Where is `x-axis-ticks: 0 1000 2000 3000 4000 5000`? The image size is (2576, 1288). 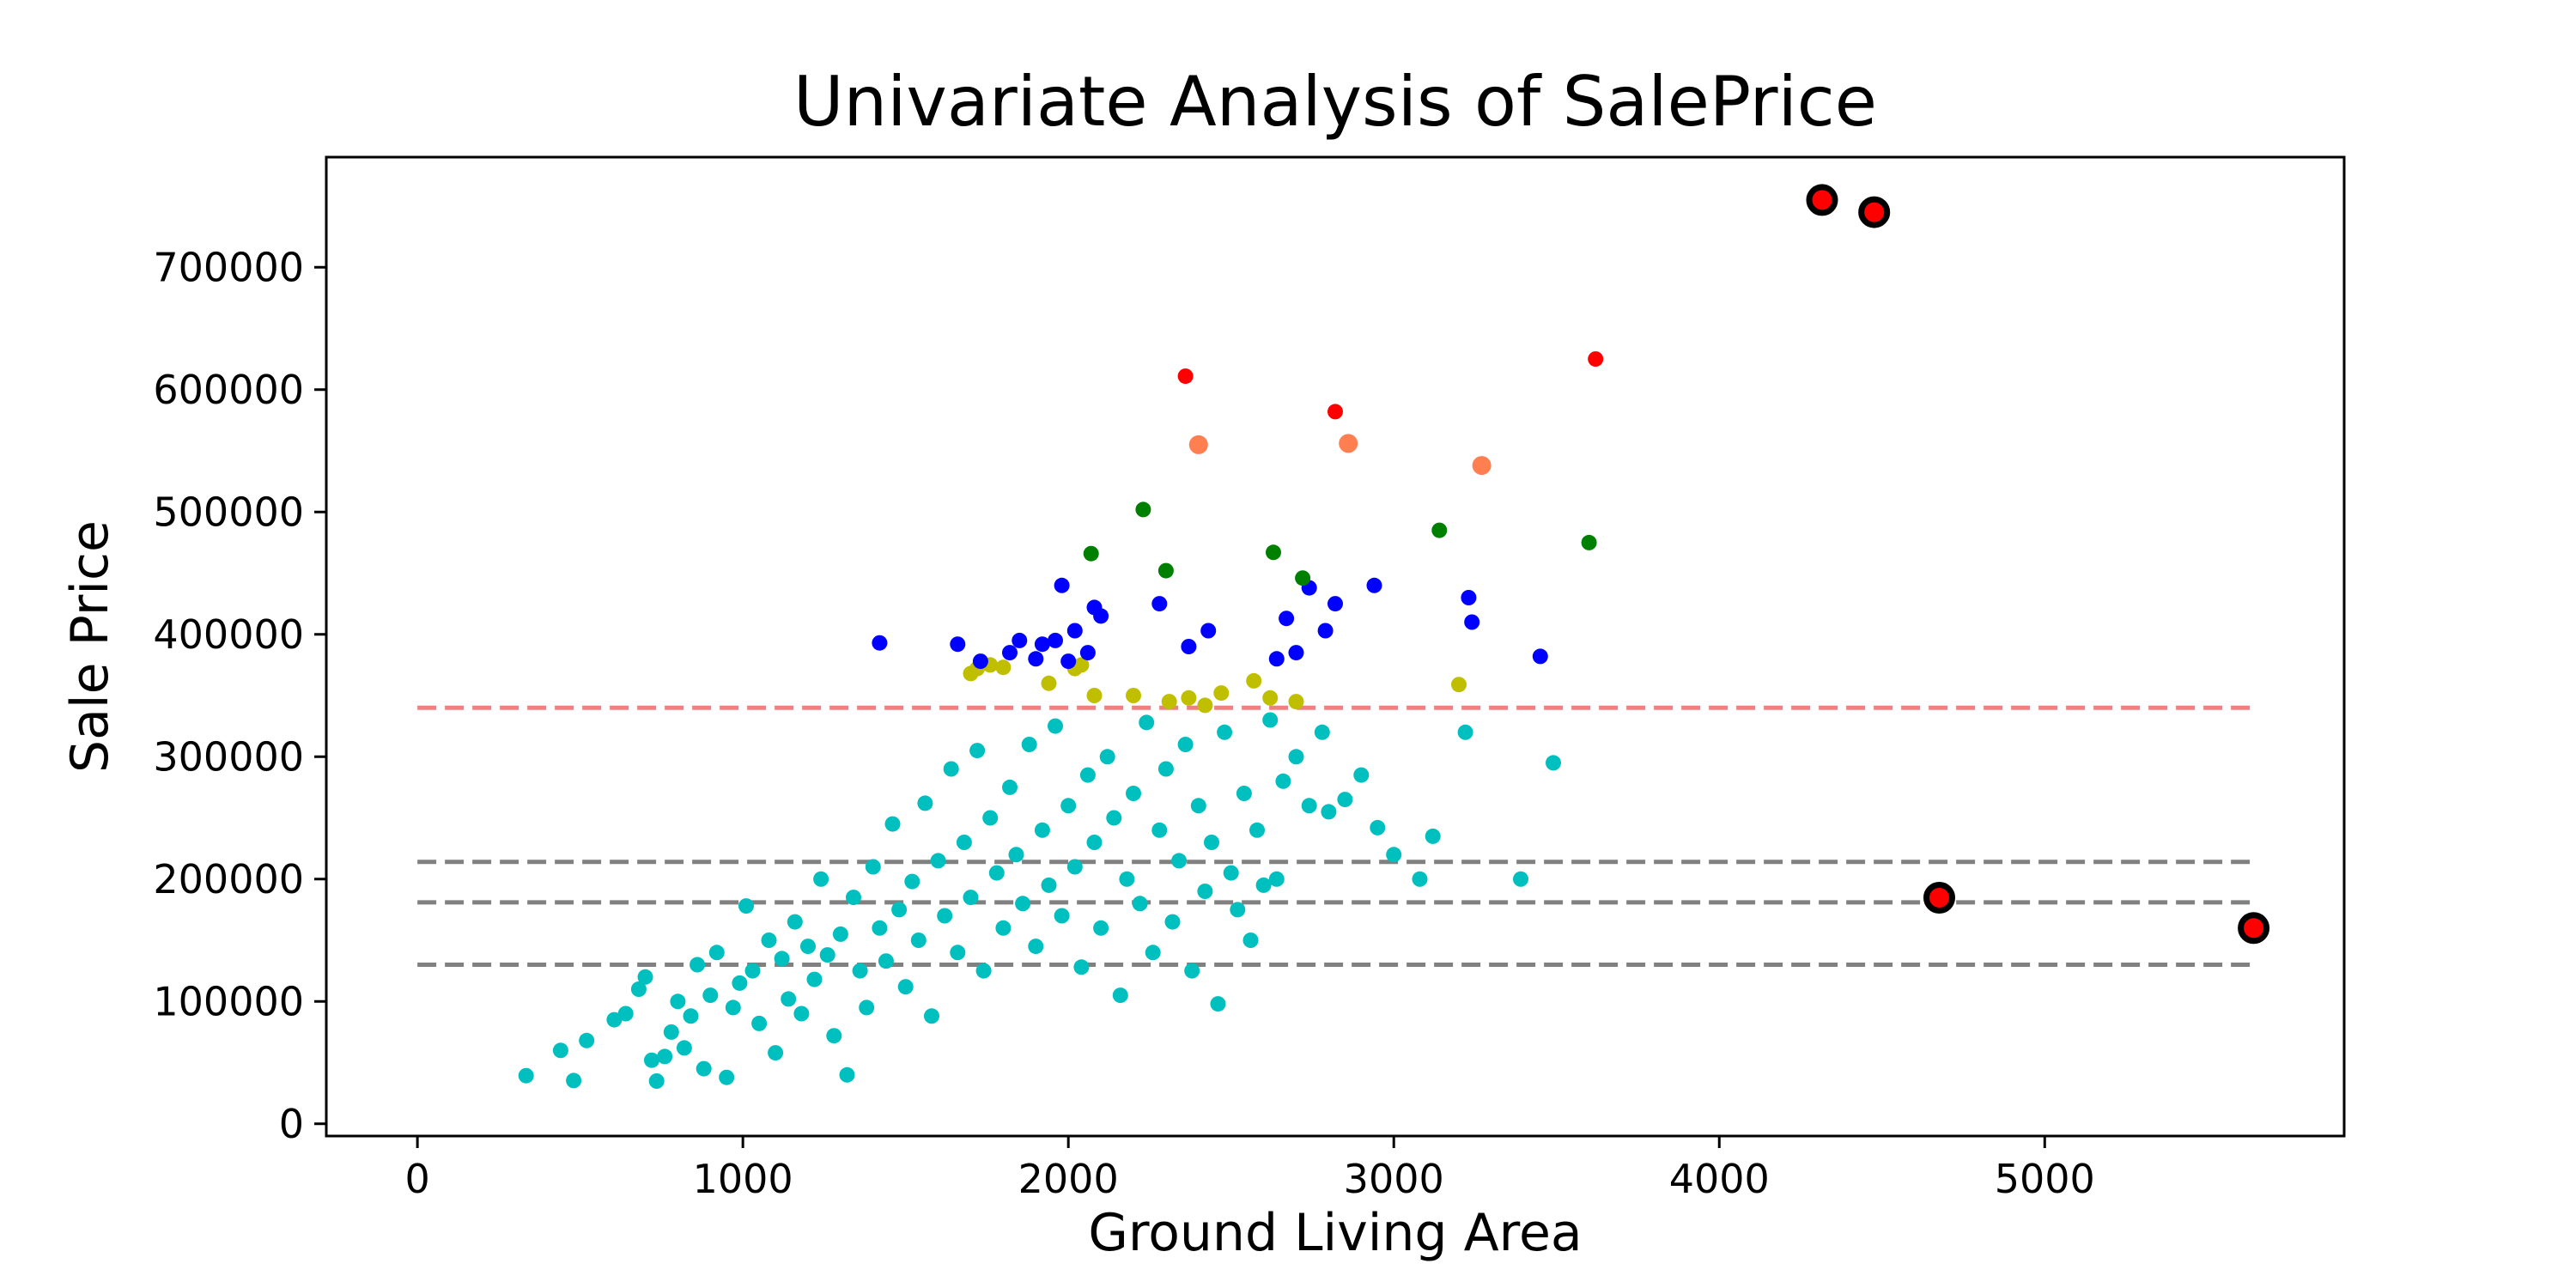
x-axis-ticks: 0 1000 2000 3000 4000 5000 is located at coordinates (1250, 1169).